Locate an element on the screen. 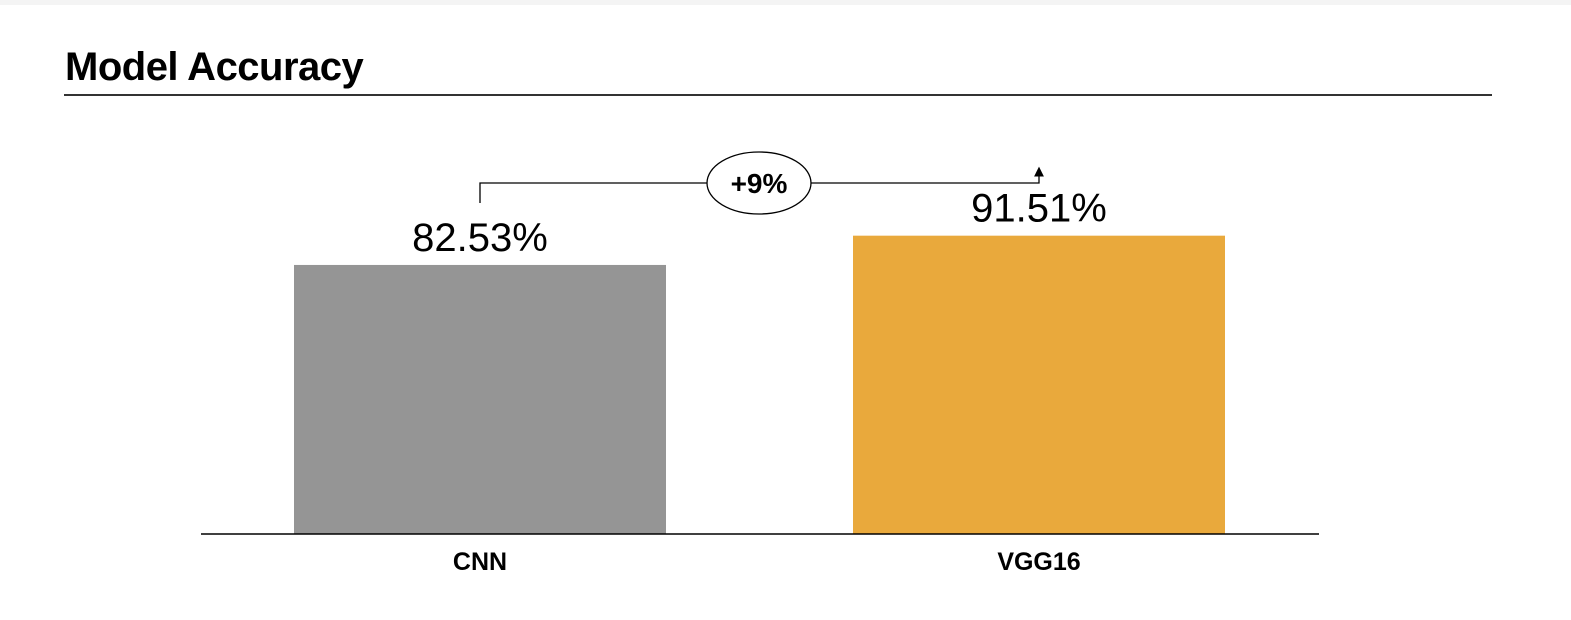 The image size is (1571, 620). category-label-cnn: CNN is located at coordinates (480, 562).